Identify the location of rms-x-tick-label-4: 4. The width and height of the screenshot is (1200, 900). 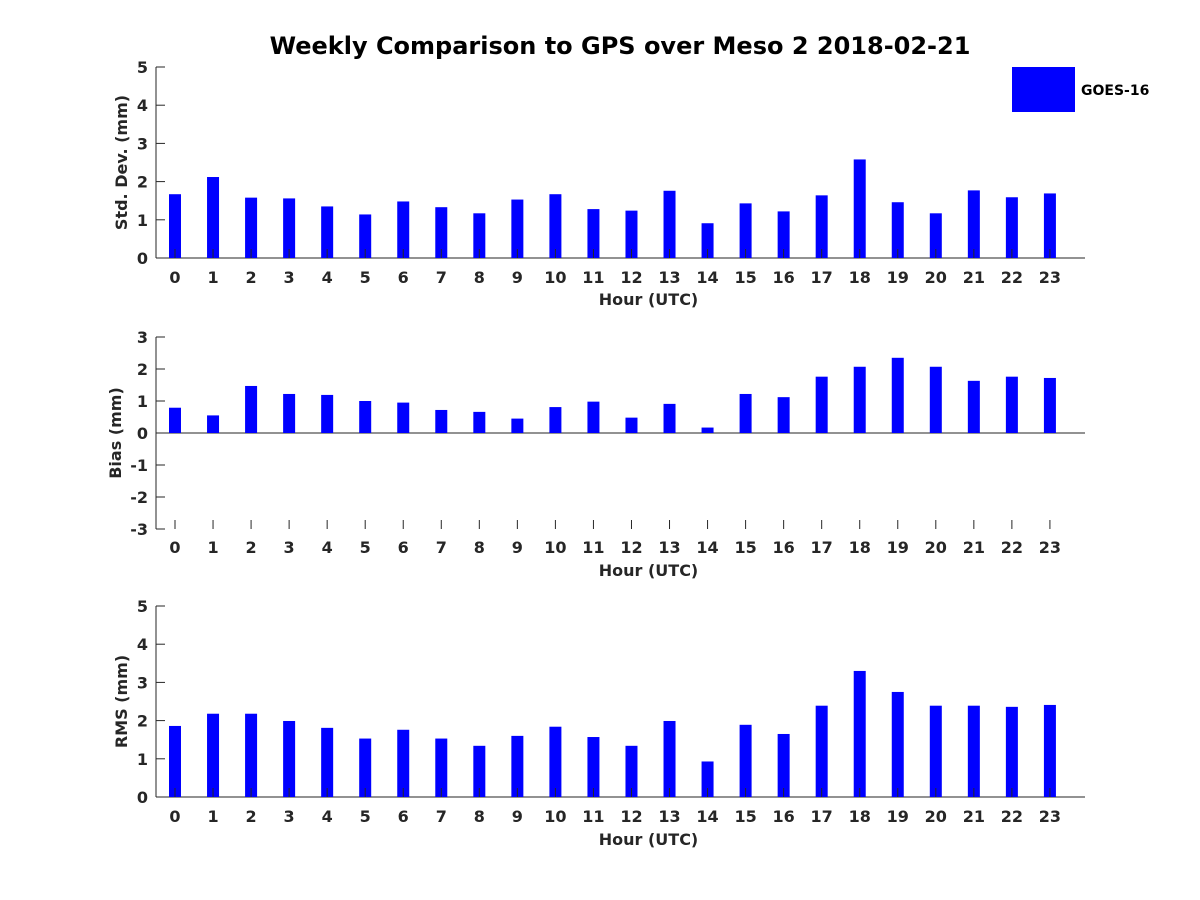
(327, 816).